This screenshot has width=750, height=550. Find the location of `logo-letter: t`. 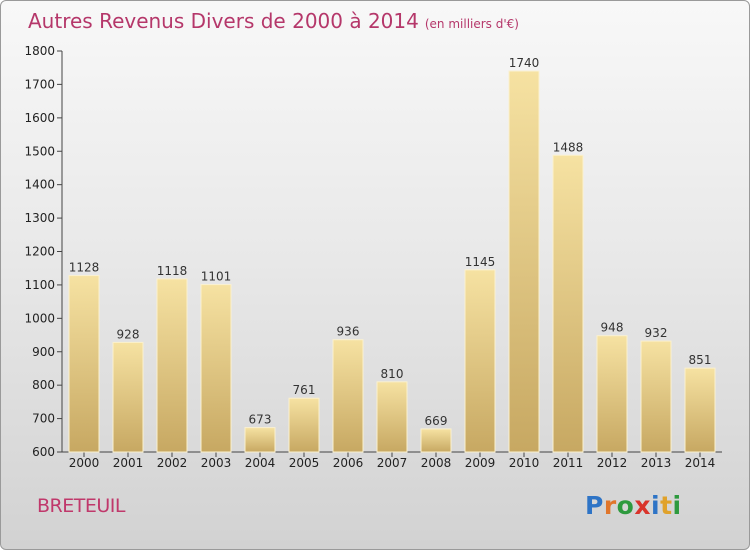

logo-letter: t is located at coordinates (666, 505).